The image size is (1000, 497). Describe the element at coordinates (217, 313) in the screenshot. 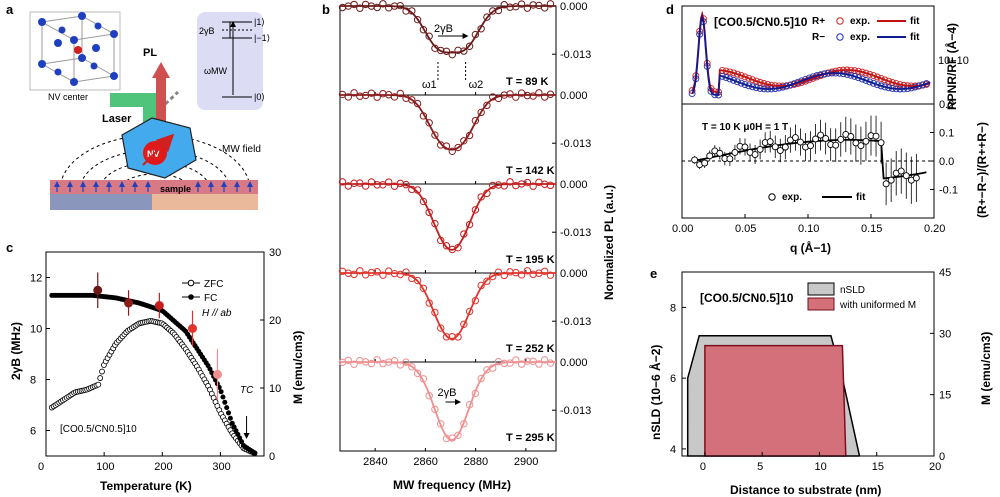

I see `field-note: H // ab` at that location.